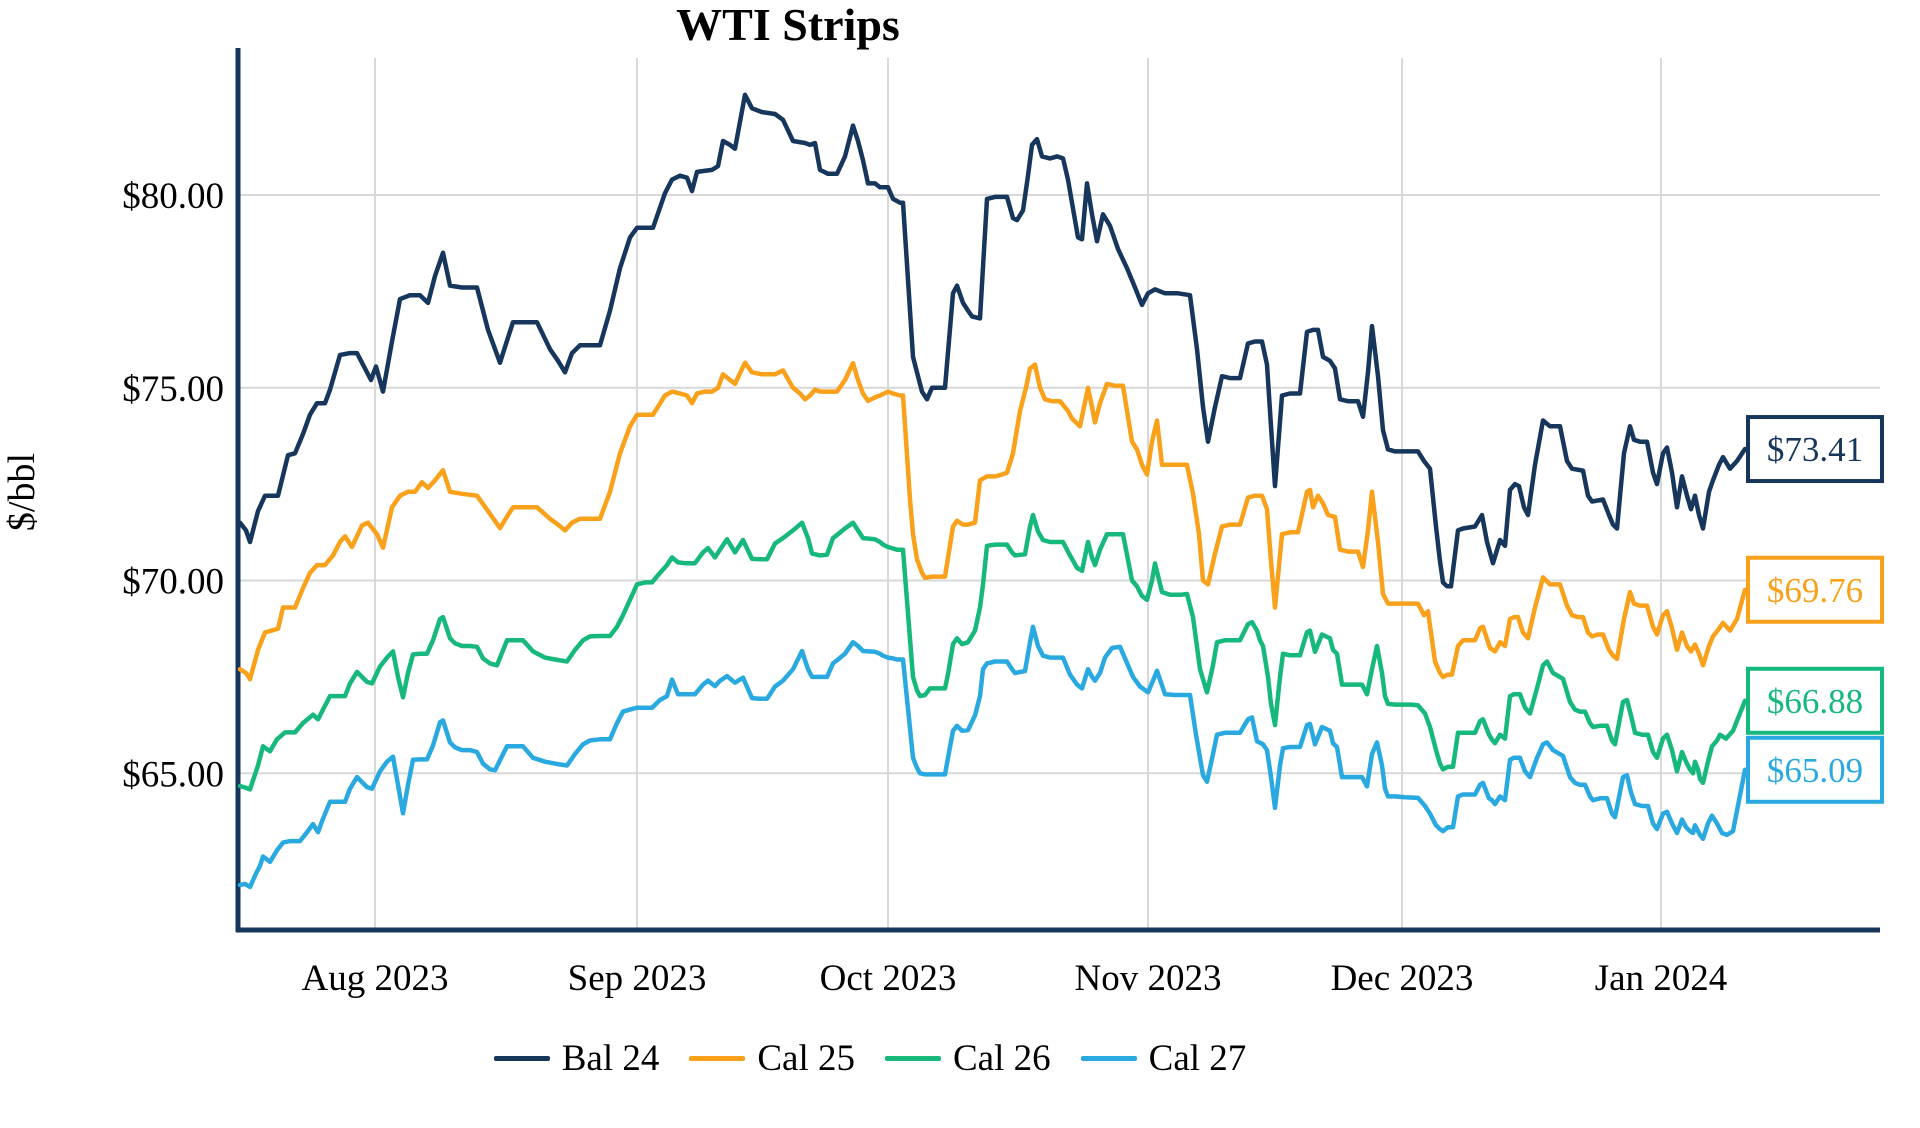  Describe the element at coordinates (173, 389) in the screenshot. I see `y-tick-label: $75.00` at that location.